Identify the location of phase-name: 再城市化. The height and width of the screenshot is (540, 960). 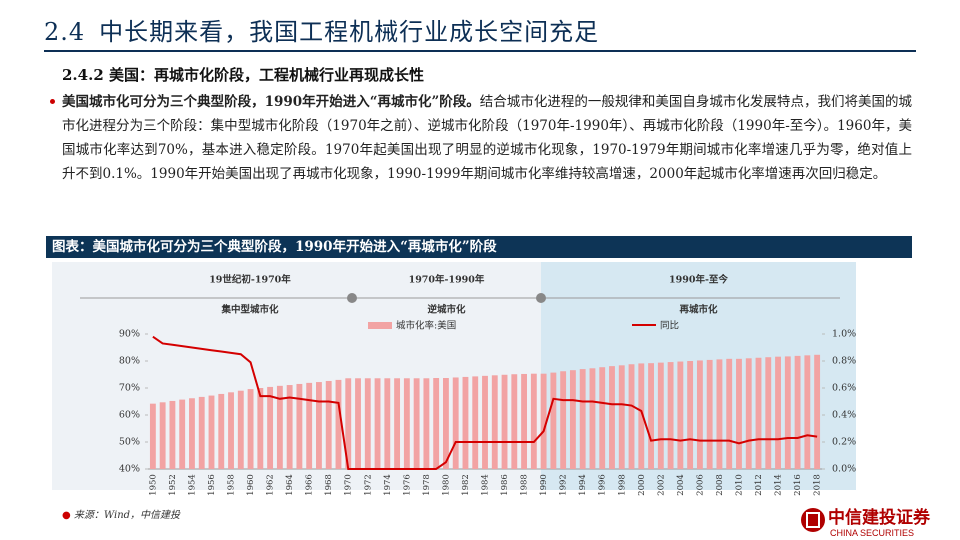
(698, 310).